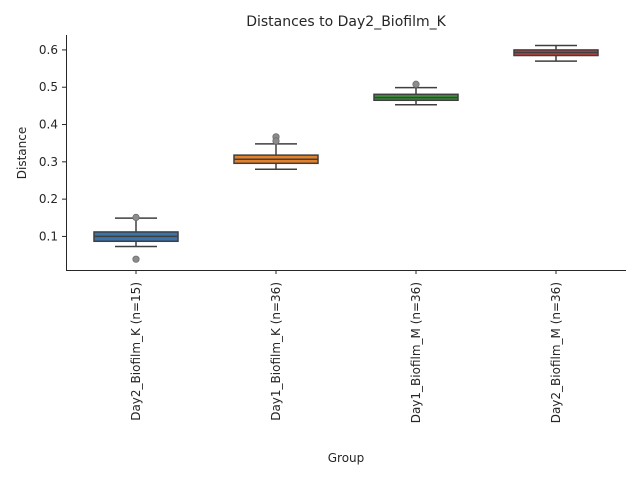 The image size is (640, 480). What do you see at coordinates (416, 352) in the screenshot?
I see `x-tick-label: Day1_Biofilm_M (n=36)` at bounding box center [416, 352].